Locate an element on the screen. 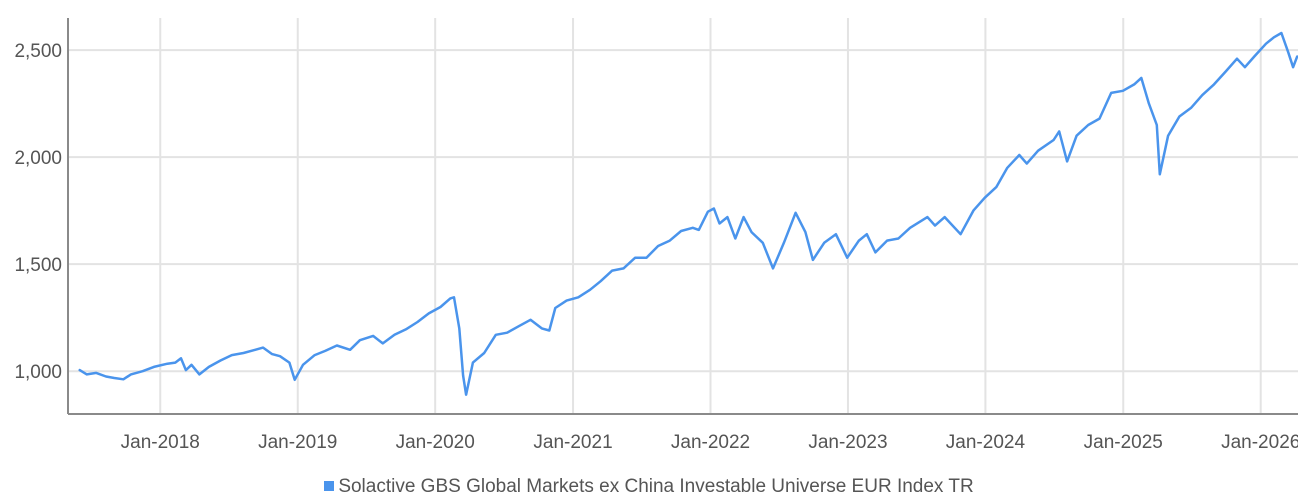 This screenshot has height=498, width=1298. y-tick-label: 1,500 is located at coordinates (38, 265).